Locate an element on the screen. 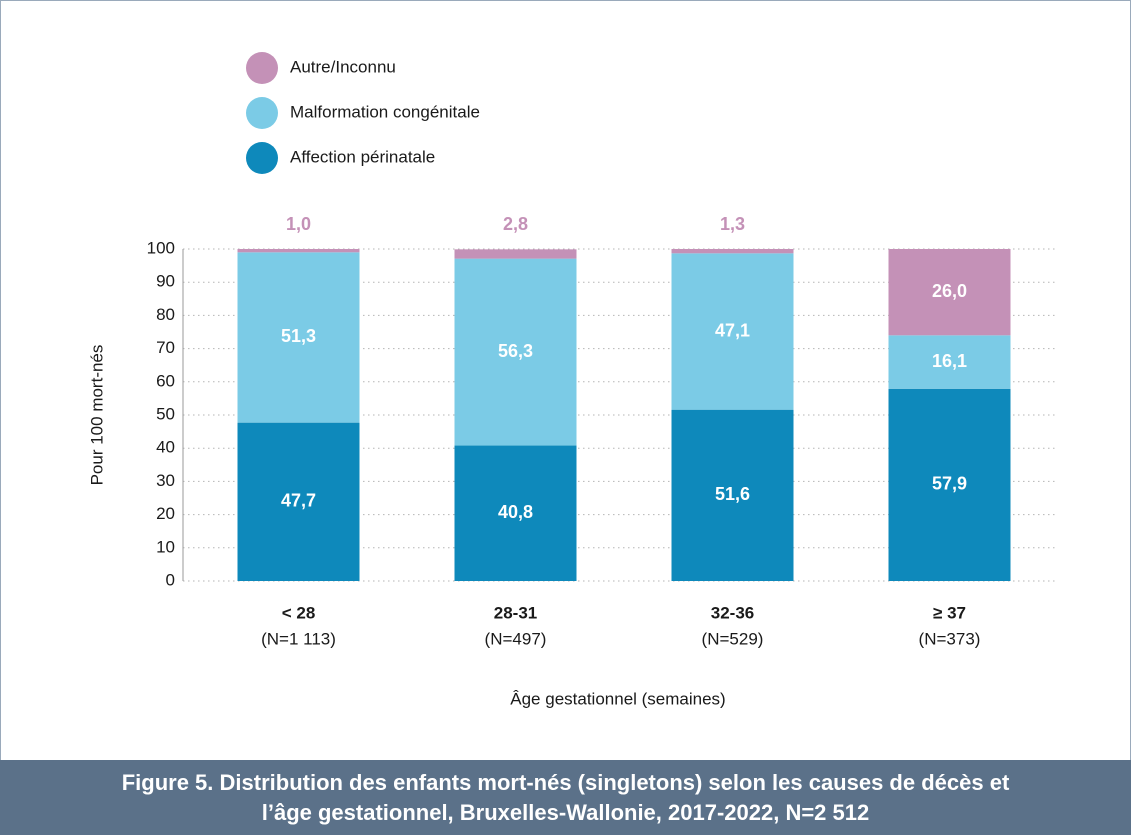 The height and width of the screenshot is (835, 1131). value-label: 40,8 is located at coordinates (515, 512).